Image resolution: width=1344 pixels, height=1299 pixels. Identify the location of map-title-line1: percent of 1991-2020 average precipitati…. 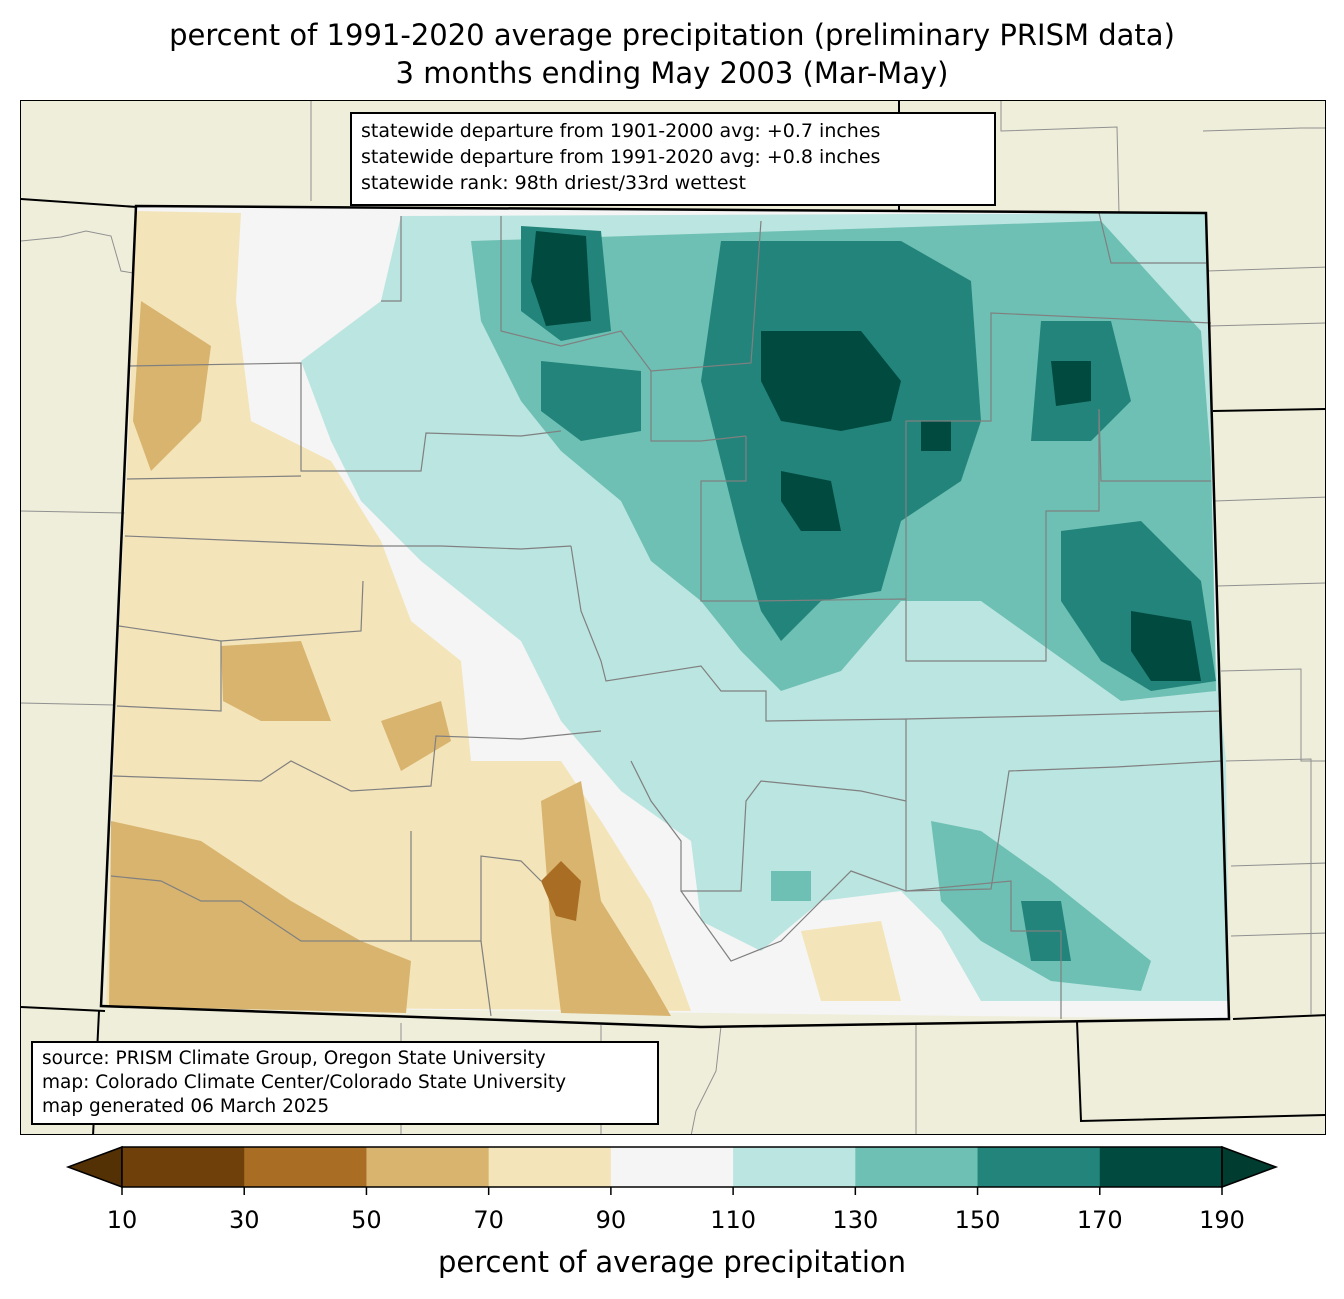
(672, 35).